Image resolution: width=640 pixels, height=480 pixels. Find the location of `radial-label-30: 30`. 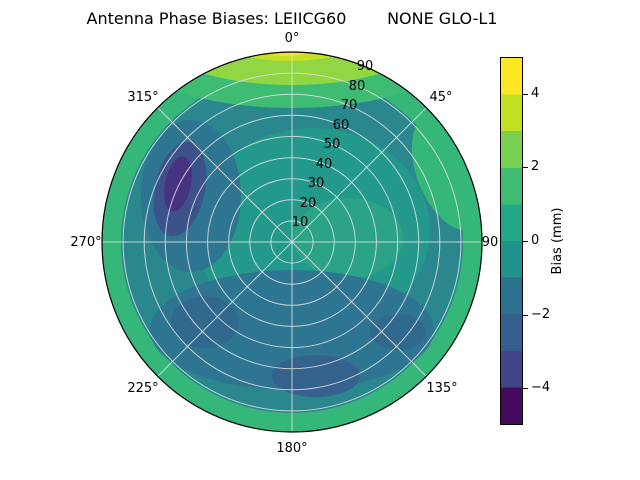

radial-label-30: 30 is located at coordinates (316, 183).